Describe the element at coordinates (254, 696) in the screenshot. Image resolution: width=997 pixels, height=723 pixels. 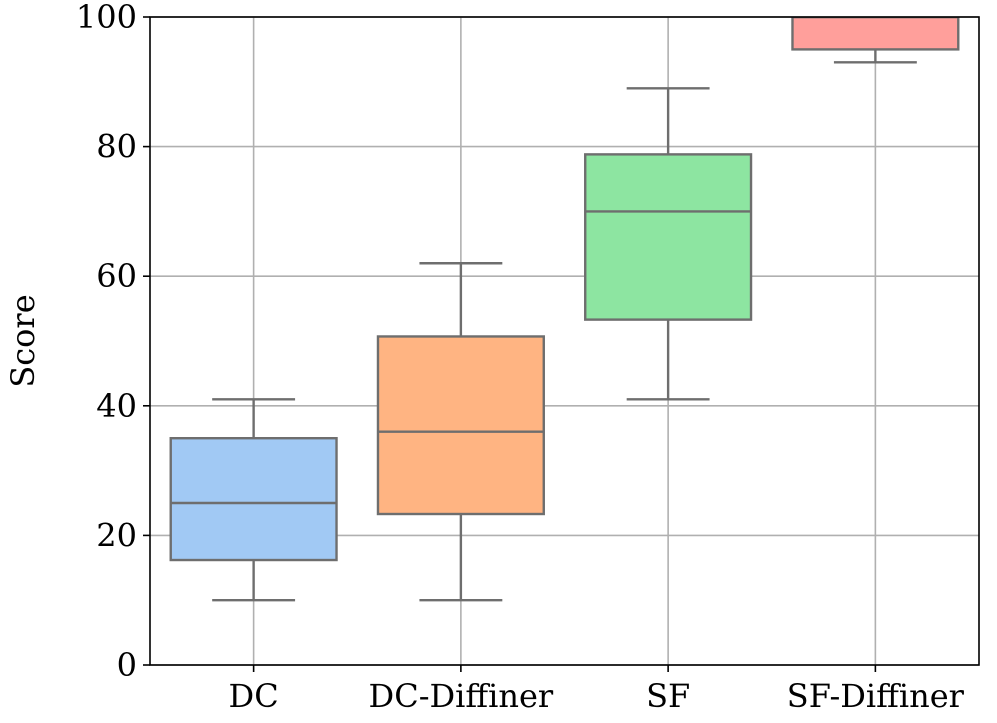
I see `x-tick-label: DC` at that location.